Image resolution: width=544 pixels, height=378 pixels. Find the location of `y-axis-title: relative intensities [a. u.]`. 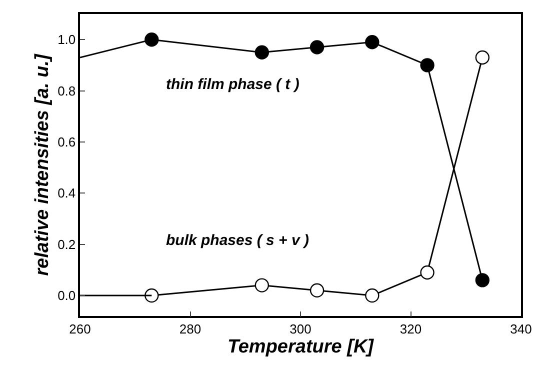

y-axis-title: relative intensities [a. u.] is located at coordinates (42, 164).